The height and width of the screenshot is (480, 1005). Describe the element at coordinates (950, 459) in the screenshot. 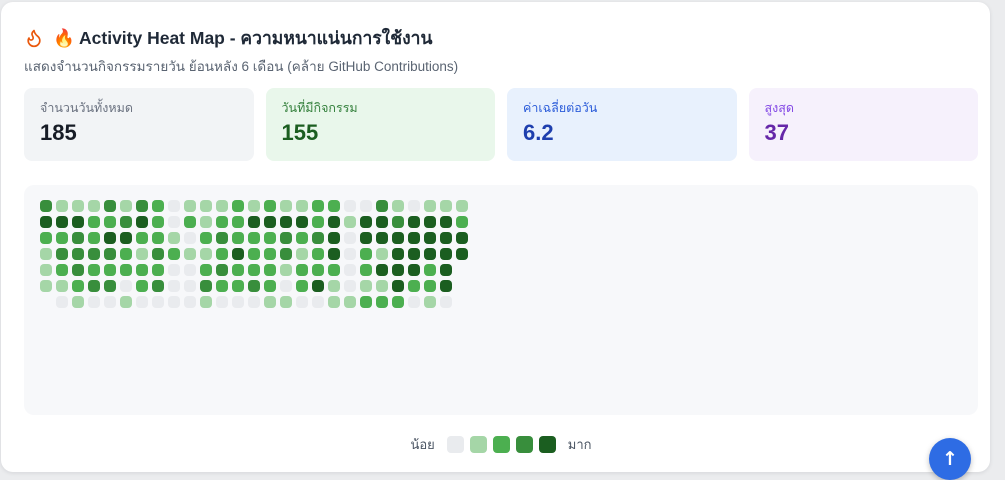

I see `scroll-to-top-button: ↑` at that location.